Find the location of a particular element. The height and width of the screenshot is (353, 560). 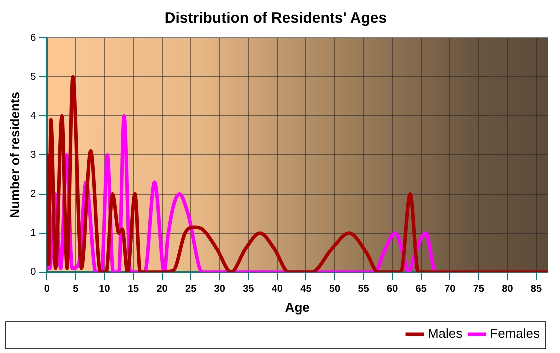

x-tick-label: 70 is located at coordinates (450, 290).